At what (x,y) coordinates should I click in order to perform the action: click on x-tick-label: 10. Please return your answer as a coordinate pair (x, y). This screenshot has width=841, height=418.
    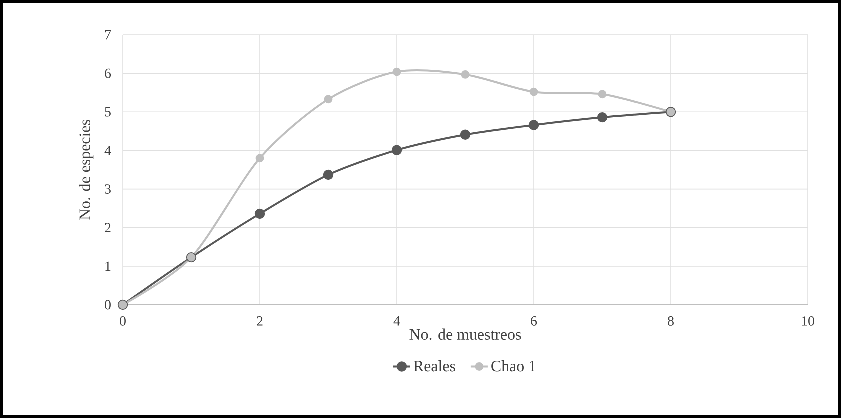
    Looking at the image, I should click on (808, 321).